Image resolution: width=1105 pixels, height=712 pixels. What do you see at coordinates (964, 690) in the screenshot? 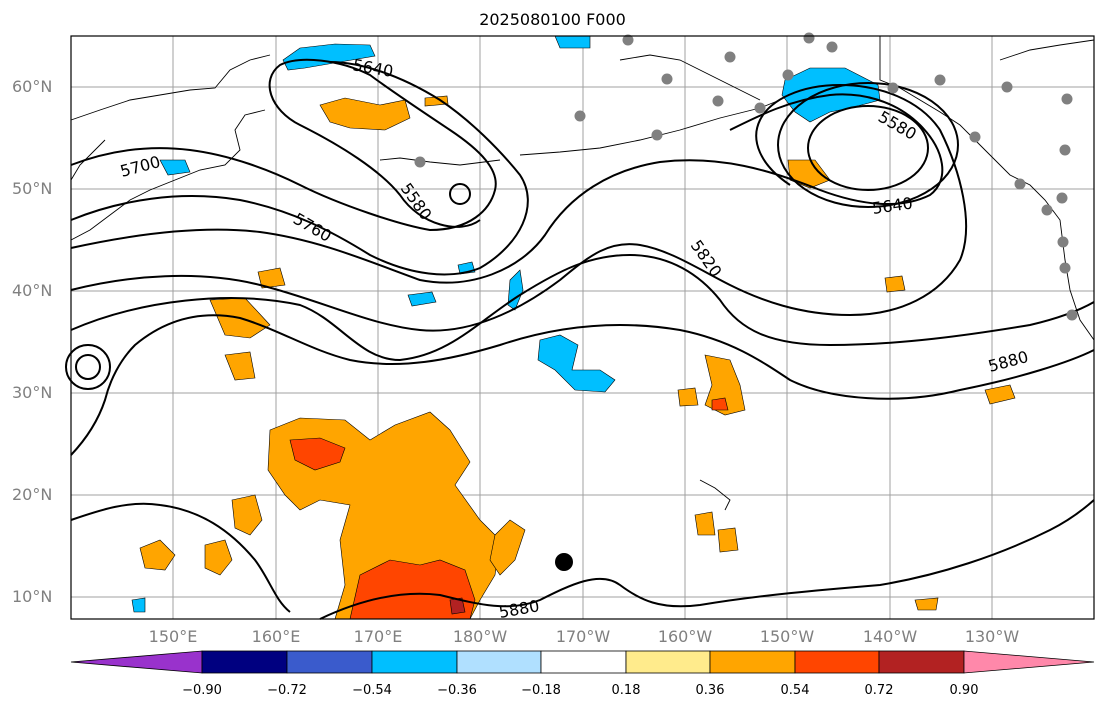
I see `colorbar-tick-label: 0.90` at bounding box center [964, 690].